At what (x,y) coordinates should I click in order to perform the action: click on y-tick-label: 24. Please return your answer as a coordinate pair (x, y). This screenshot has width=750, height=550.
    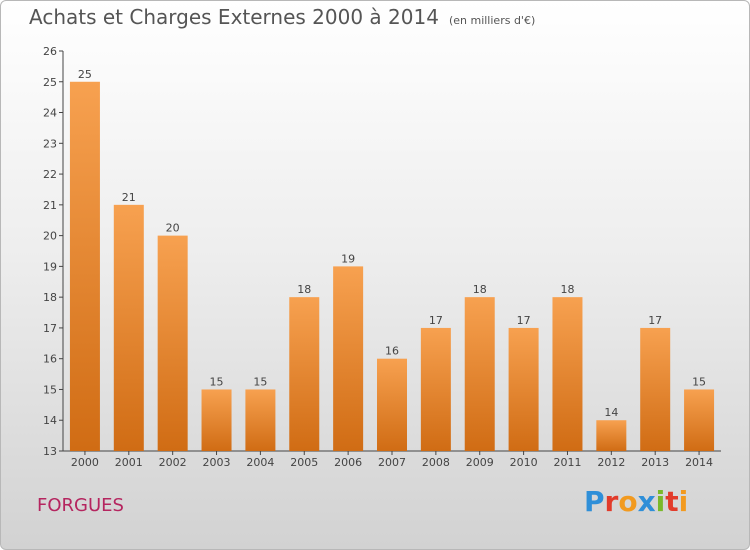
    Looking at the image, I should click on (50, 113).